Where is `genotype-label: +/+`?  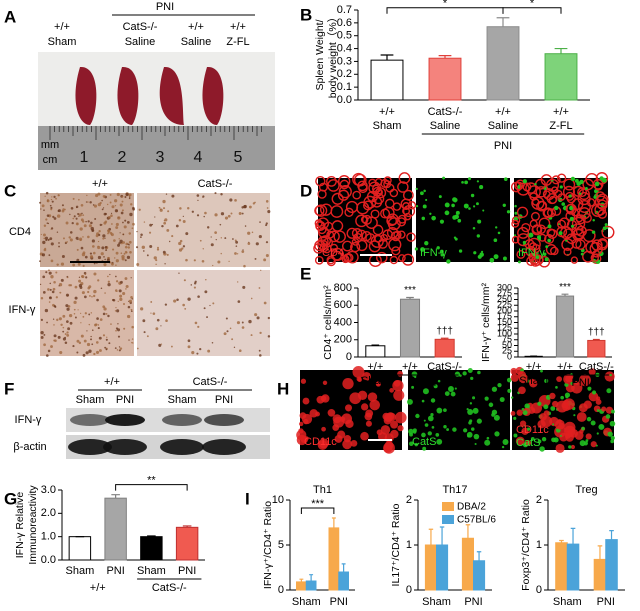 genotype-label: +/+ is located at coordinates (196, 27).